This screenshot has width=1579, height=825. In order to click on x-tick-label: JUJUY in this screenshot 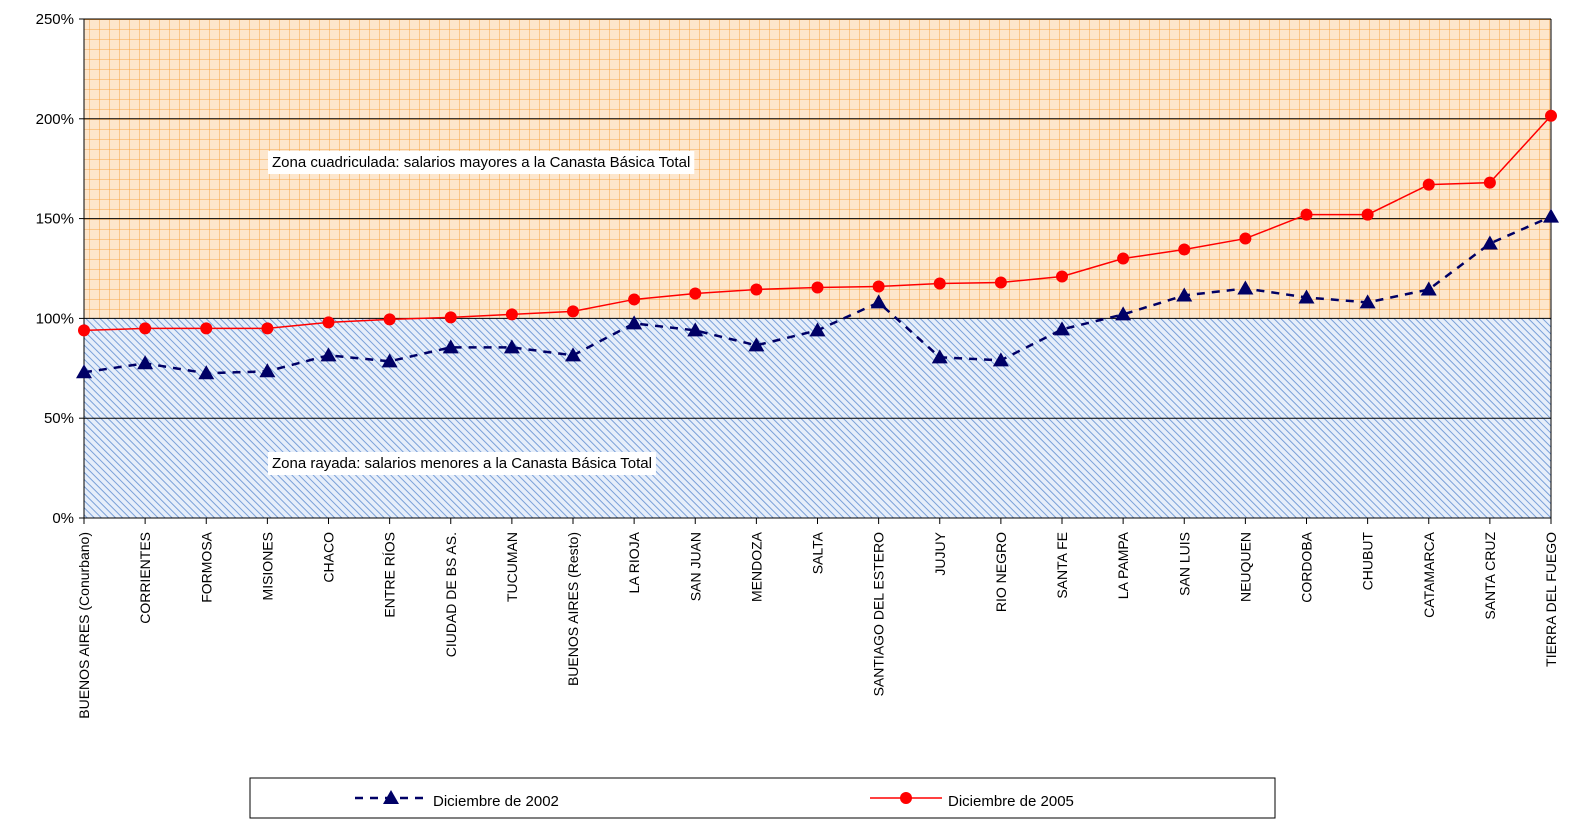, I will do `click(940, 553)`.